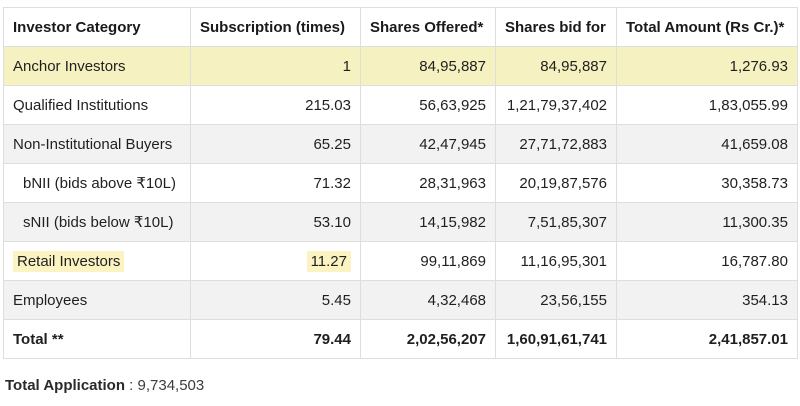 The height and width of the screenshot is (406, 800). Describe the element at coordinates (97, 105) in the screenshot. I see `cell-category: Qualified Institutions` at that location.